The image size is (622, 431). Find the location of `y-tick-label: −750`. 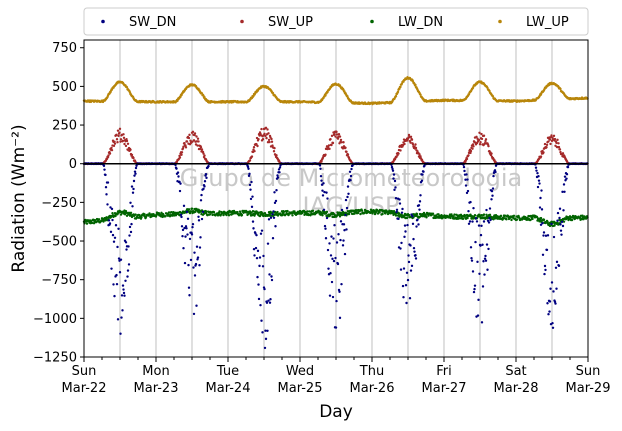

y-tick-label: −750 is located at coordinates (59, 280).